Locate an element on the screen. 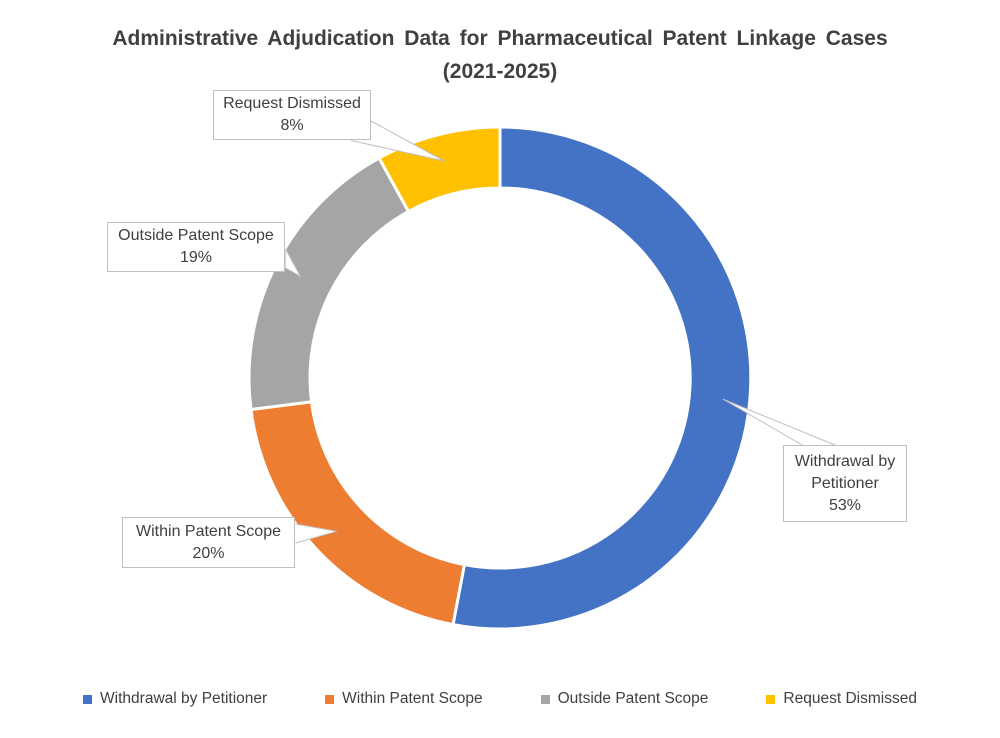  data-label-text: Withdrawal by Petitioner is located at coordinates (845, 472).